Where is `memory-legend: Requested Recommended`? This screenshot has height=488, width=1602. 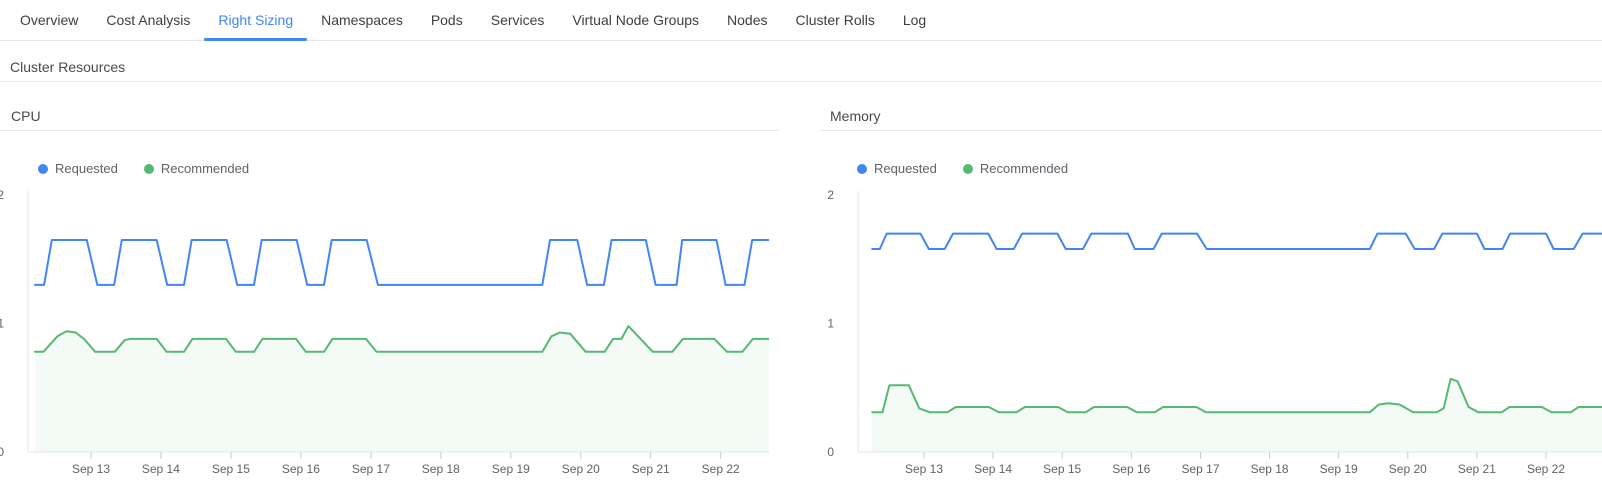
memory-legend: Requested Recommended is located at coordinates (1229, 168).